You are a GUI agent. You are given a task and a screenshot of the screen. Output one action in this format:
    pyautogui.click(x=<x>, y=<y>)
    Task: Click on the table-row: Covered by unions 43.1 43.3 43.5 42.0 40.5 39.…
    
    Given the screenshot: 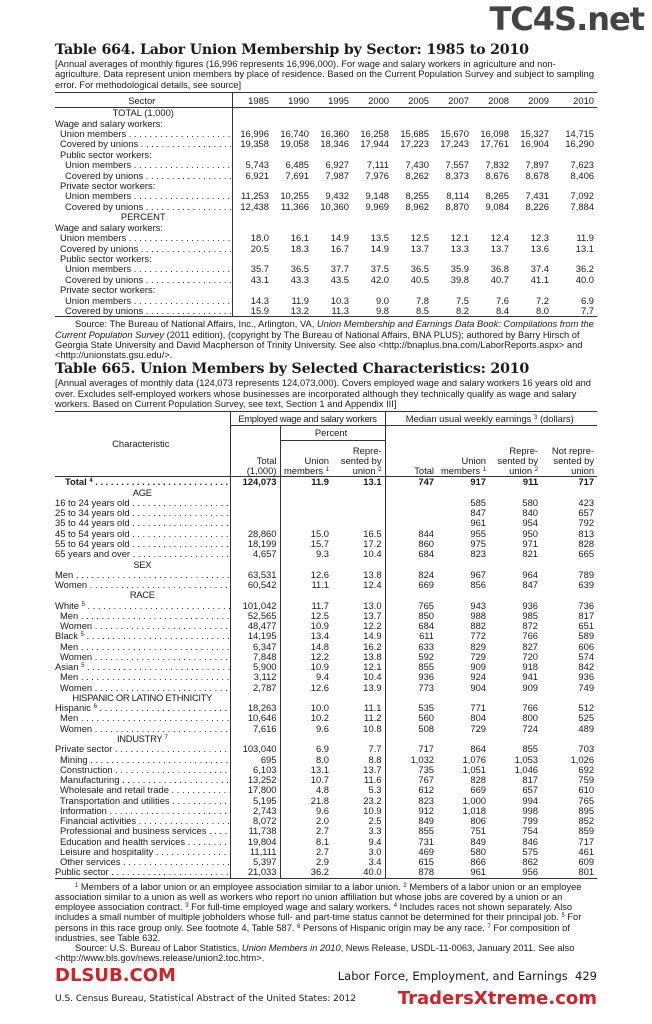 What is the action you would take?
    pyautogui.click(x=326, y=280)
    